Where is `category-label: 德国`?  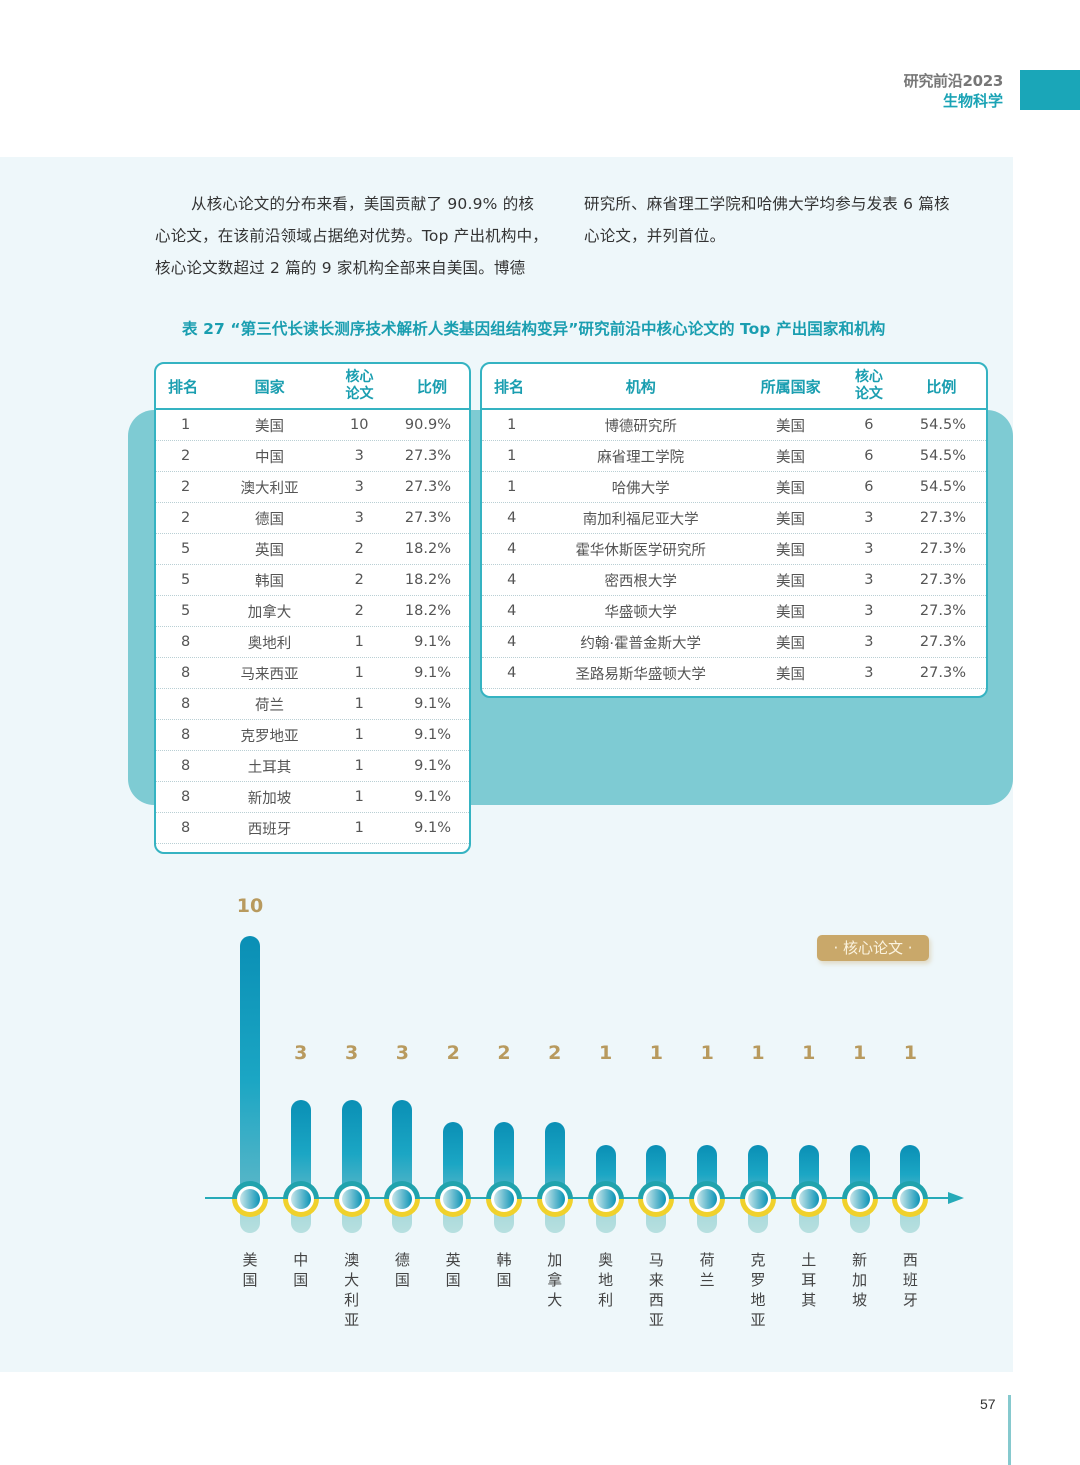 category-label: 德国 is located at coordinates (402, 1270).